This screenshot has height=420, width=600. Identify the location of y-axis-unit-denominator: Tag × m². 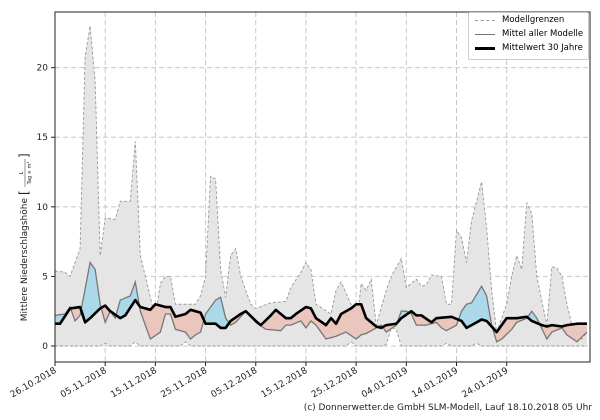
(30, 174).